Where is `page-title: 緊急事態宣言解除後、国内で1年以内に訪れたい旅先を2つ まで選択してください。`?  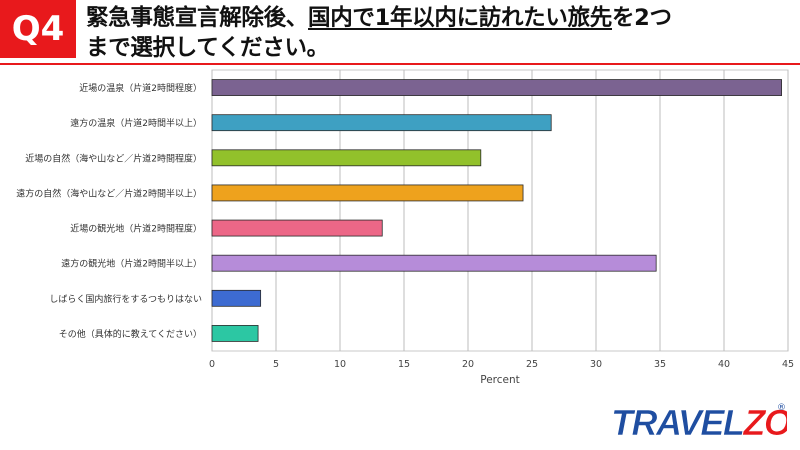 page-title: 緊急事態宣言解除後、国内で1年以内に訪れたい旅先を2つ まで選択してください。 is located at coordinates (442, 33).